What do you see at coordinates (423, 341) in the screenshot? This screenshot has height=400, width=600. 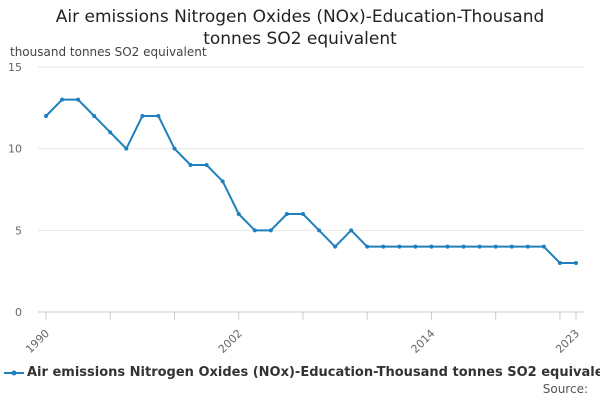 I see `x-tick-label: 2014` at bounding box center [423, 341].